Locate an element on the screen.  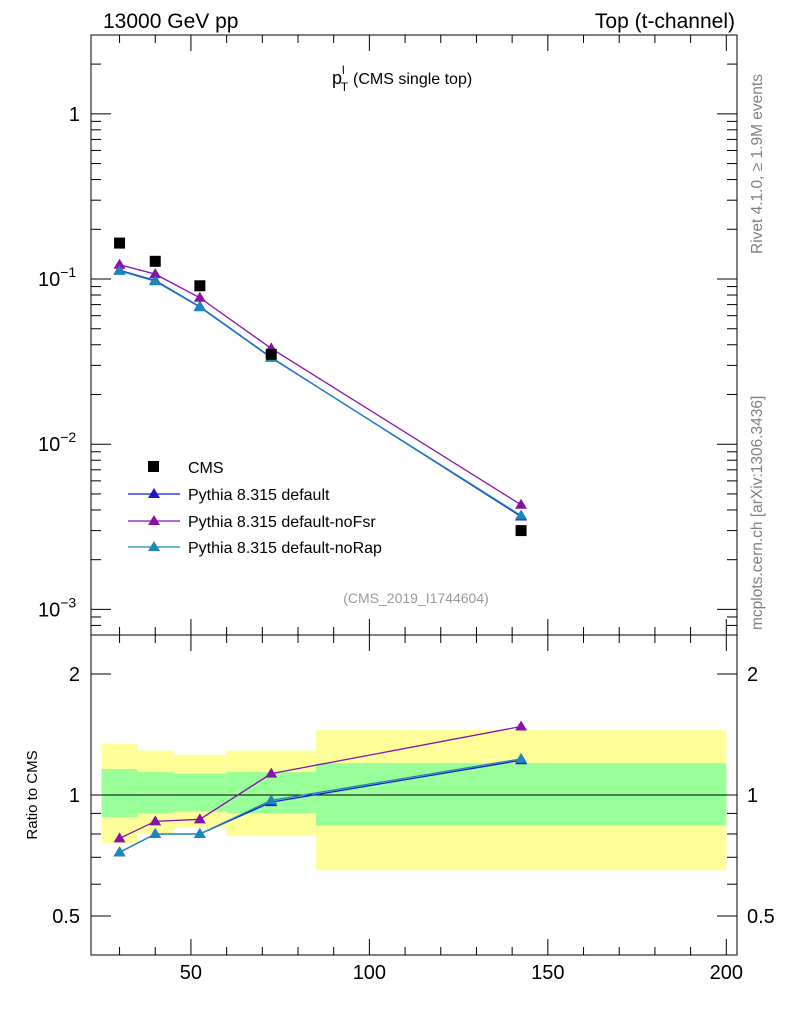
y-tick-label: 10⁻¹ is located at coordinates (57, 277).